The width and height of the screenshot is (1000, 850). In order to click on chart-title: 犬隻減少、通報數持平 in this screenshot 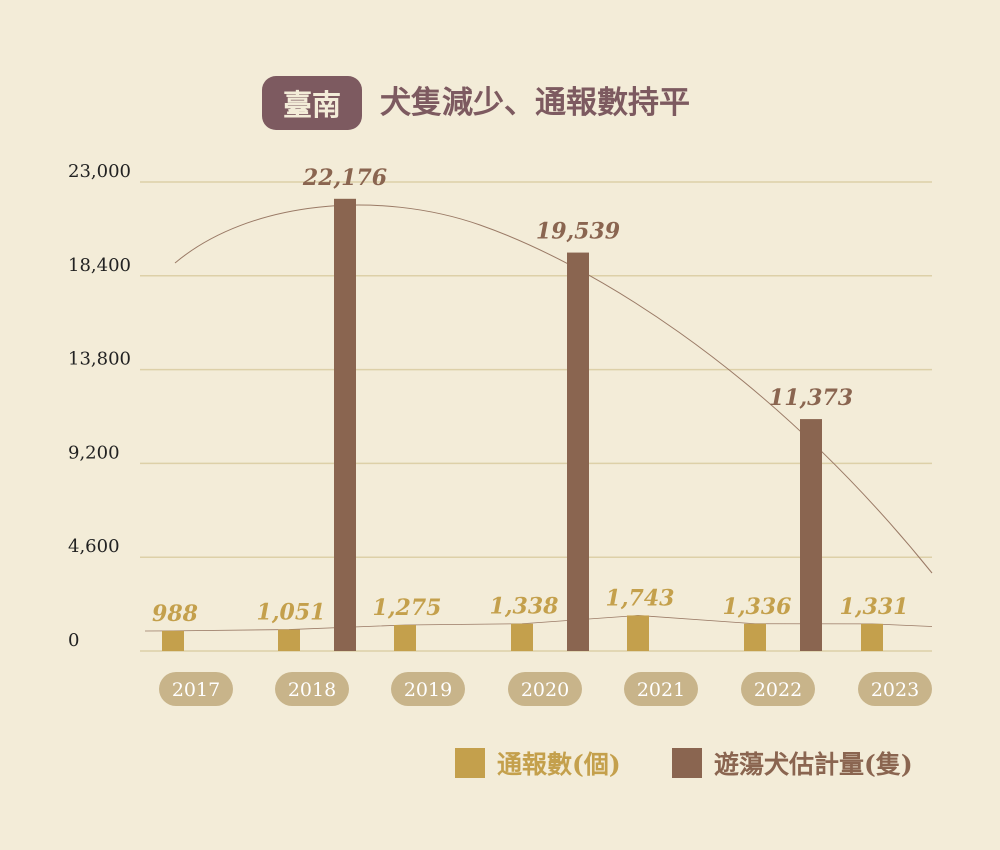, I will do `click(535, 103)`.